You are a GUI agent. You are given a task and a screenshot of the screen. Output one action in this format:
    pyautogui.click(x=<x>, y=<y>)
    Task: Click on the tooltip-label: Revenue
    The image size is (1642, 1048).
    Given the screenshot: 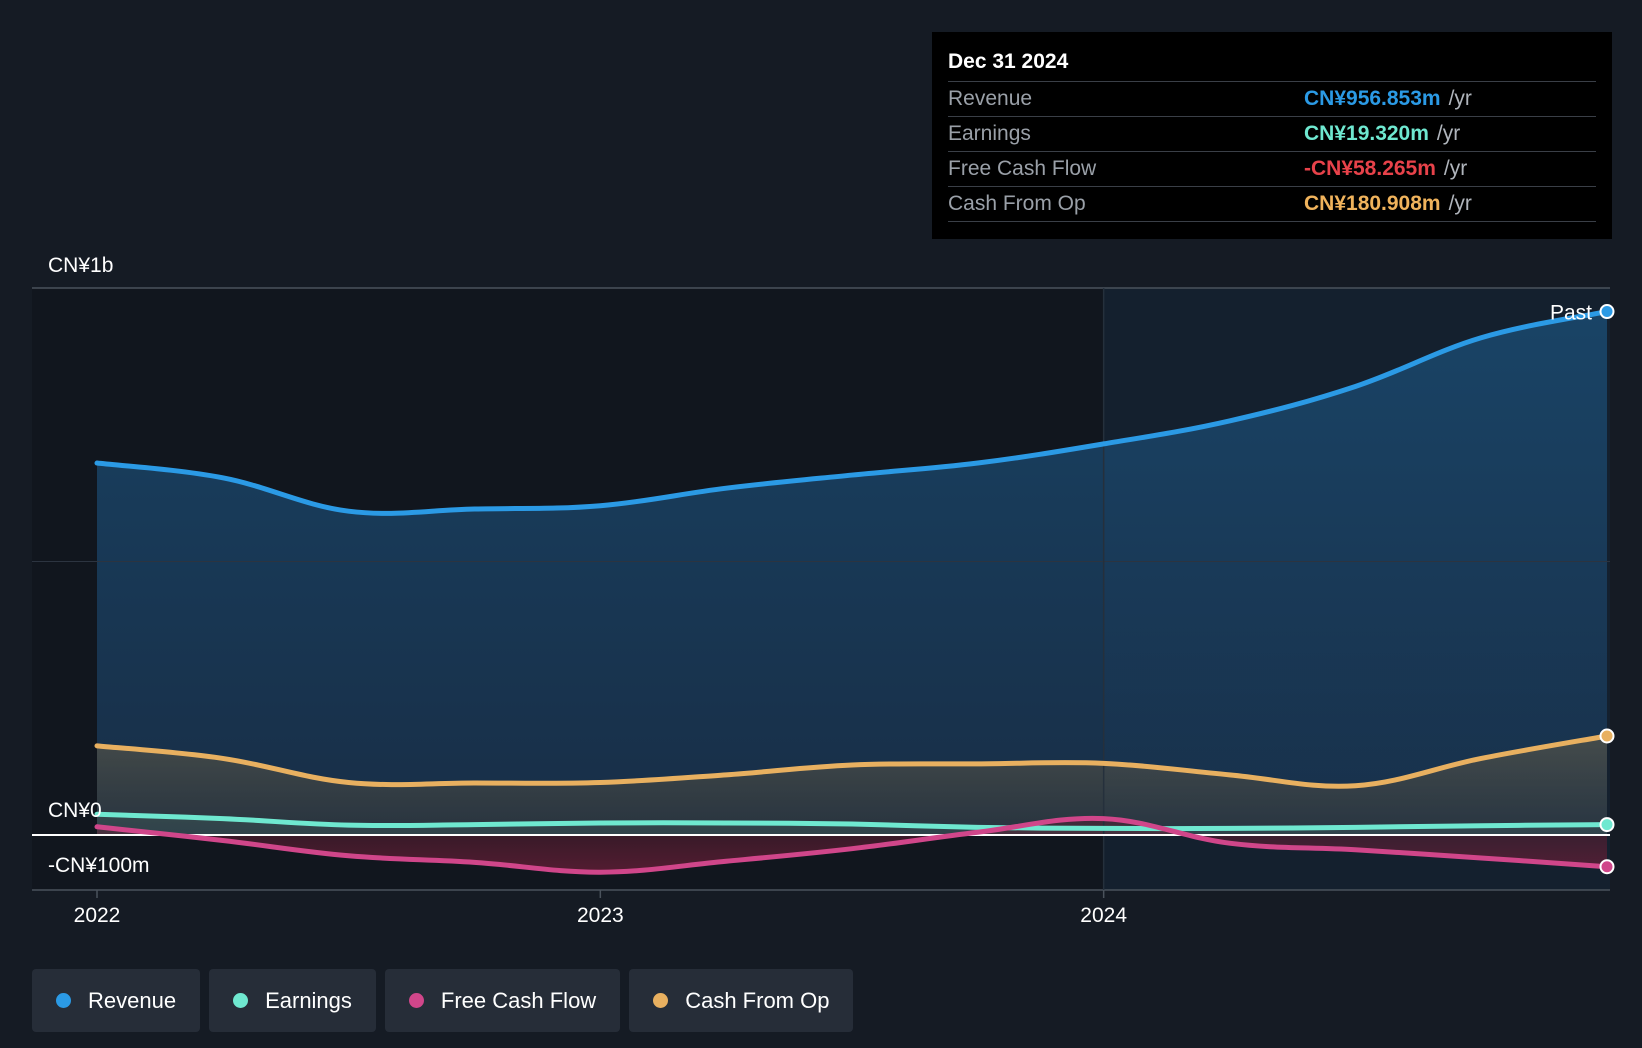 What is the action you would take?
    pyautogui.click(x=990, y=98)
    